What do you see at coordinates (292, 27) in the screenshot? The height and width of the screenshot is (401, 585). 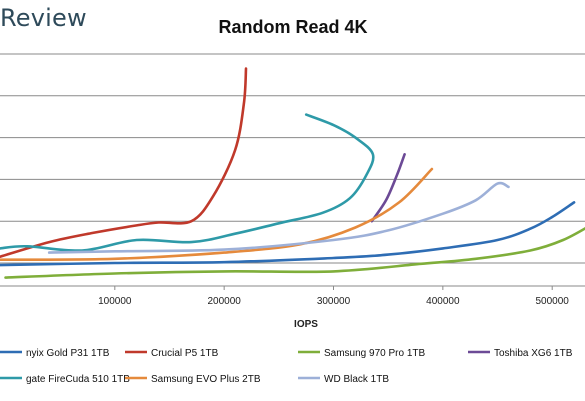 I see `chart-title: Random Read 4K` at bounding box center [292, 27].